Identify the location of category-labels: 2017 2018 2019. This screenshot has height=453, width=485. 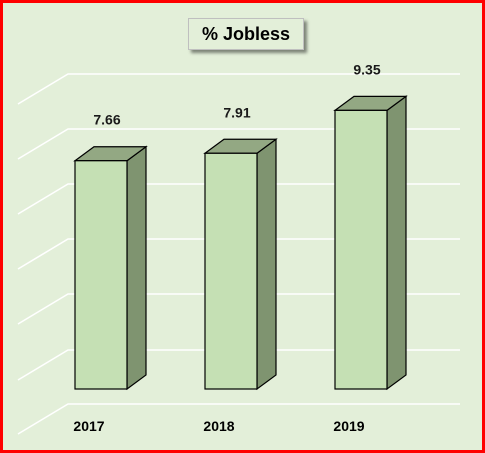
(218, 426).